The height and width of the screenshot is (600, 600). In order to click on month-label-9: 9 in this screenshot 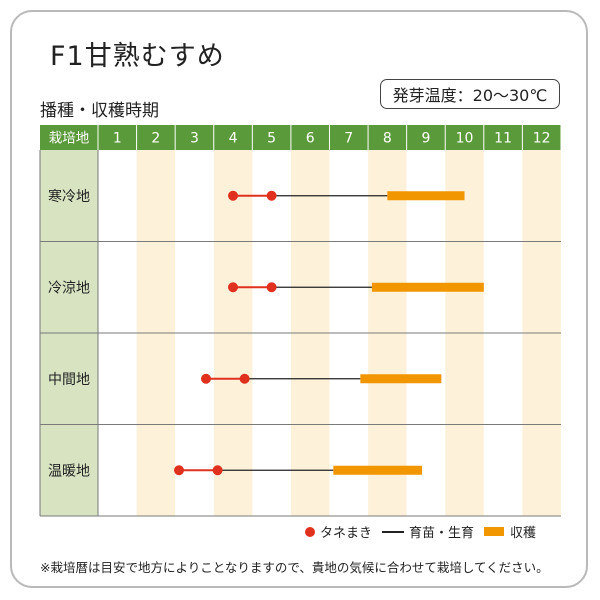, I will do `click(425, 139)`.